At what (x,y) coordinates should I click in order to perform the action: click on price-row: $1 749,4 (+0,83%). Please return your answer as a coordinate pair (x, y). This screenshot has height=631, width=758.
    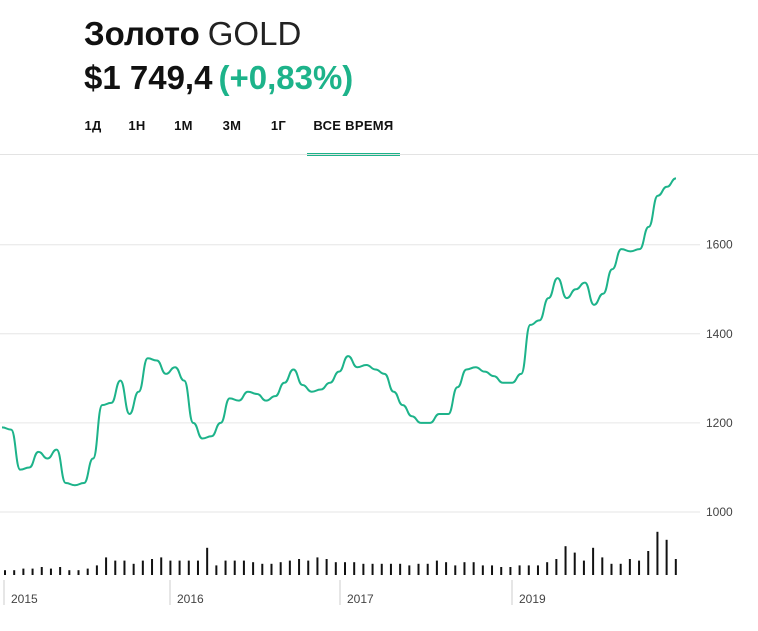
    Looking at the image, I should click on (218, 78).